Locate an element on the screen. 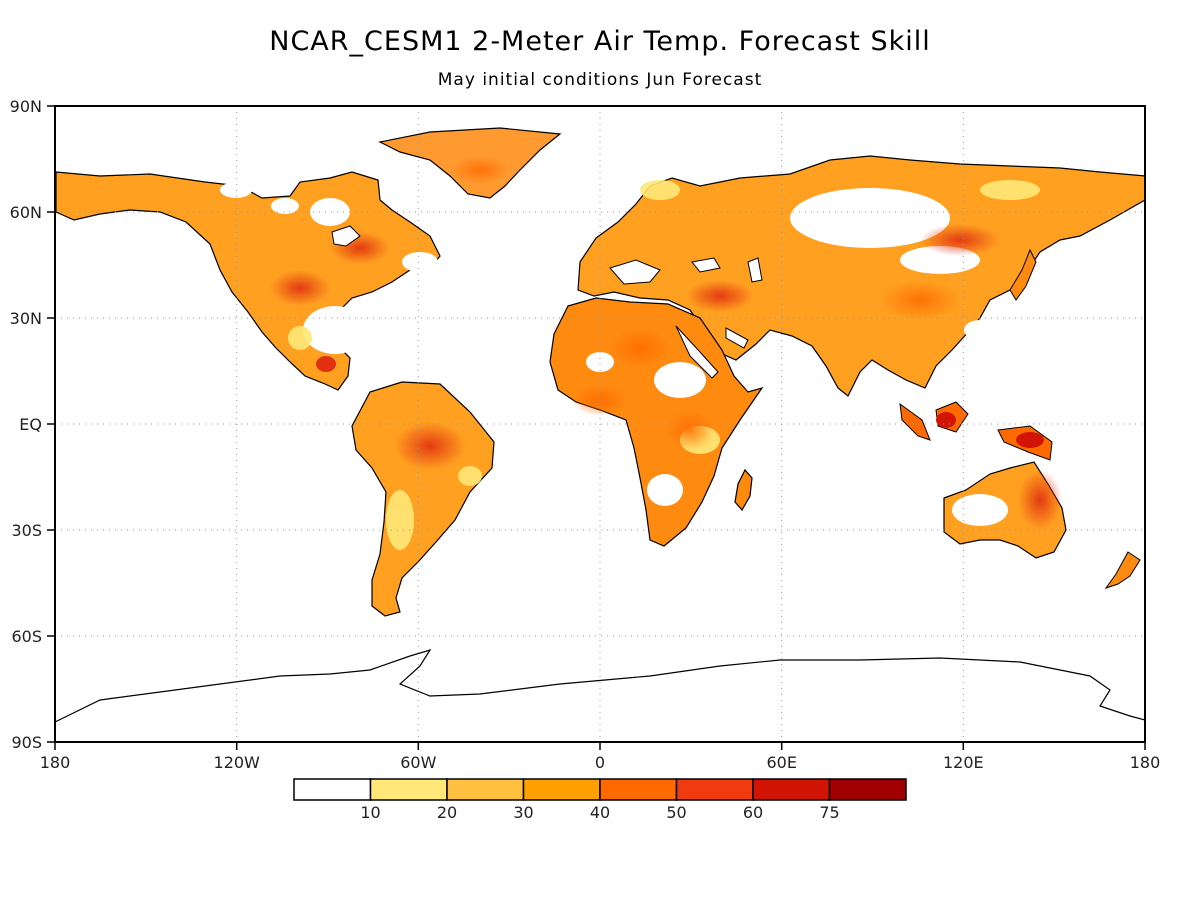 Image resolution: width=1200 pixels, height=900 pixels. colorbar-label: 75 is located at coordinates (829, 812).